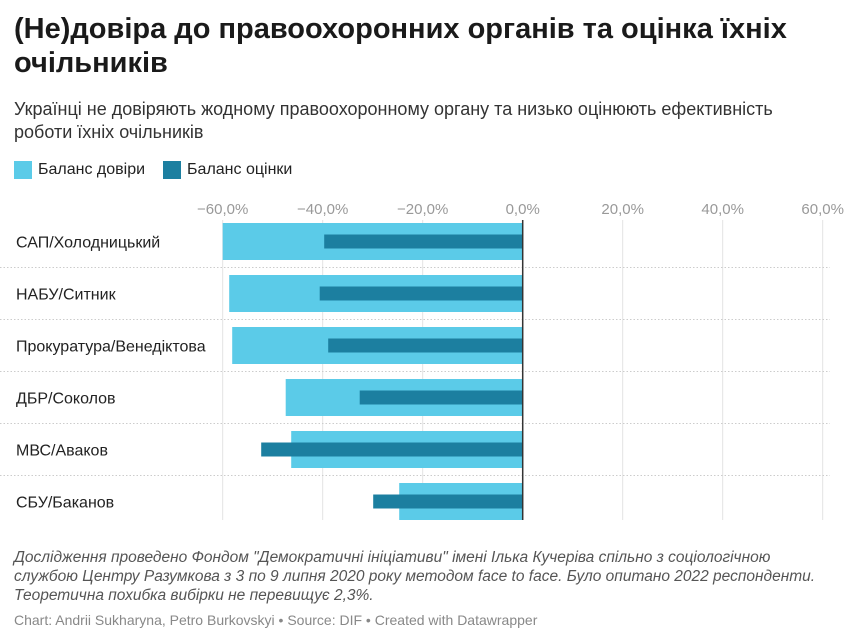  I want to click on legend-label: Баланс оцінки, so click(240, 169).